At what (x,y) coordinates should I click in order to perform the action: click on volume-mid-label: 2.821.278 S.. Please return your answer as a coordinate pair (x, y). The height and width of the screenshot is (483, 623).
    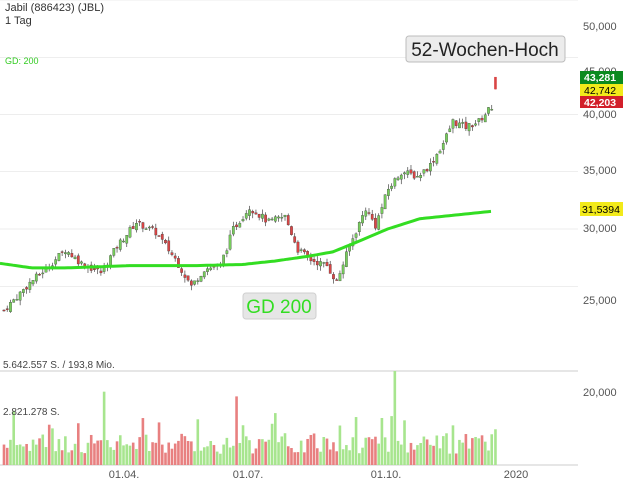
    Looking at the image, I should click on (31, 412).